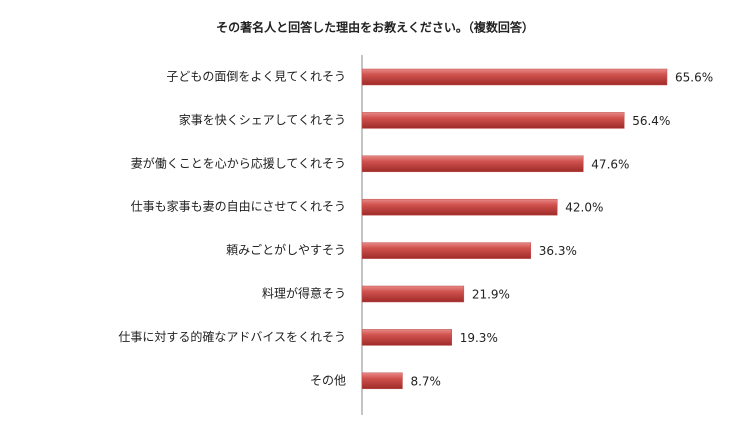  Describe the element at coordinates (328, 380) in the screenshot. I see `y-tick-label: その他` at that location.